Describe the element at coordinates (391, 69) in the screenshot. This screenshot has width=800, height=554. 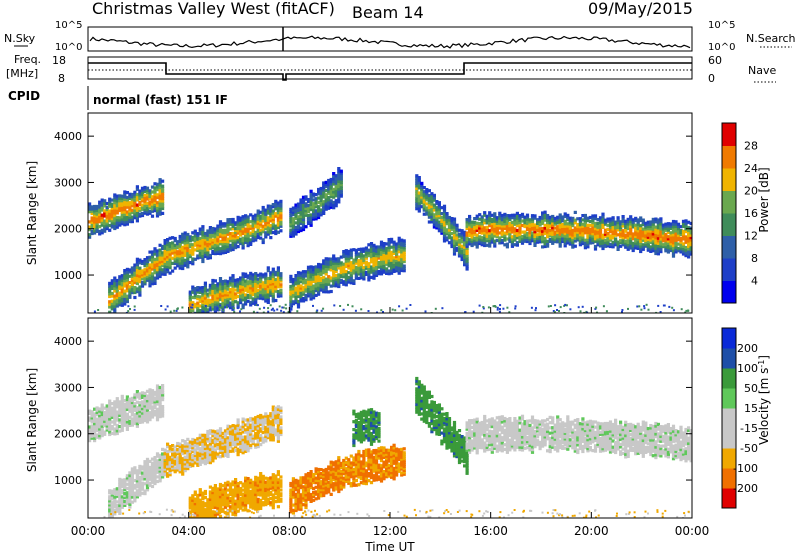
I see `freq-panel: Freq. [MHz] 18 8 60 0 Nave` at that location.